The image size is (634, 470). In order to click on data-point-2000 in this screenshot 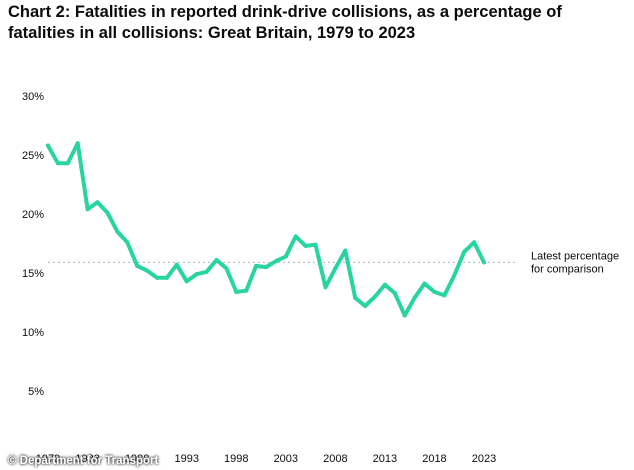, I will do `click(256, 265)`.